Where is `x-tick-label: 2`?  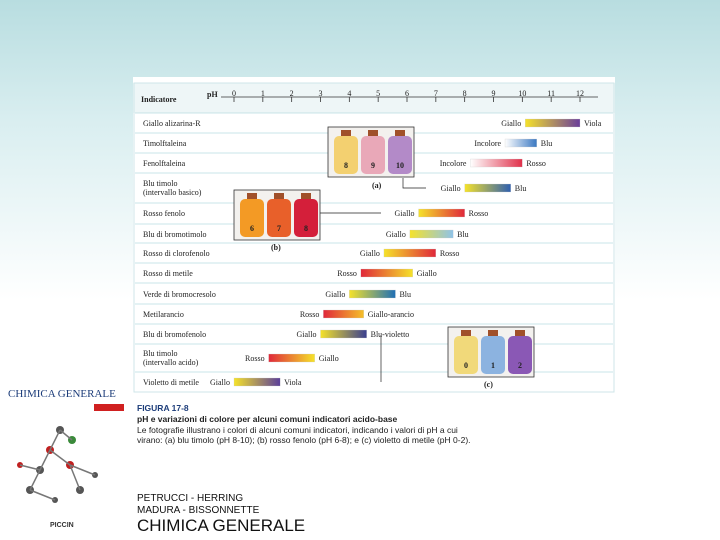 x-tick-label: 2 is located at coordinates (291, 93).